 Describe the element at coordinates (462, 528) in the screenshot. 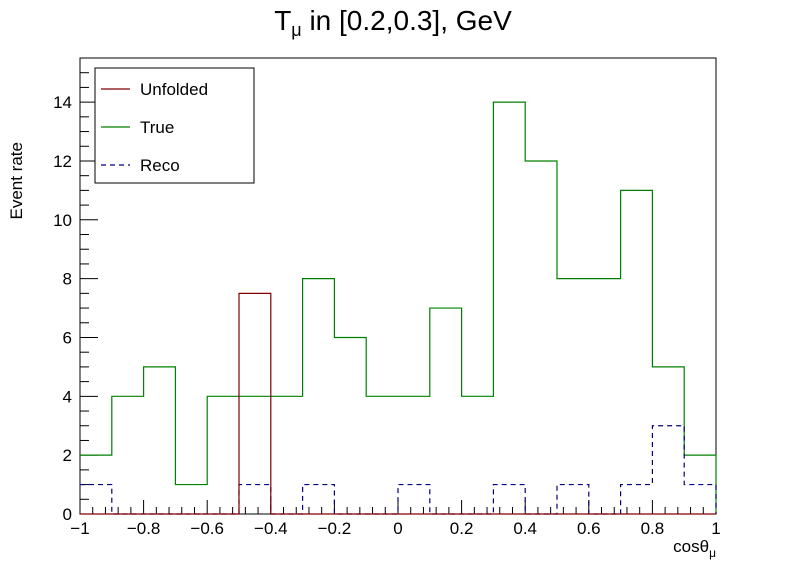

I see `x-tick-label: 0.2` at that location.